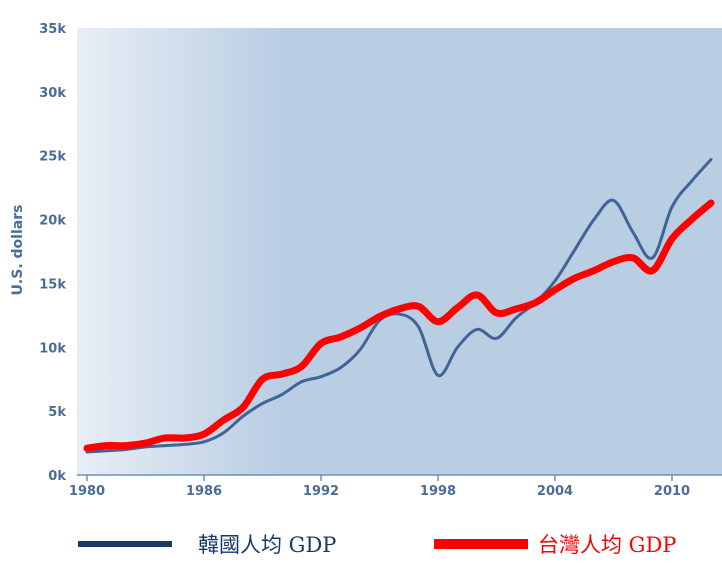 The height and width of the screenshot is (571, 722). What do you see at coordinates (52, 93) in the screenshot?
I see `y-tick-label: 30k` at bounding box center [52, 93].